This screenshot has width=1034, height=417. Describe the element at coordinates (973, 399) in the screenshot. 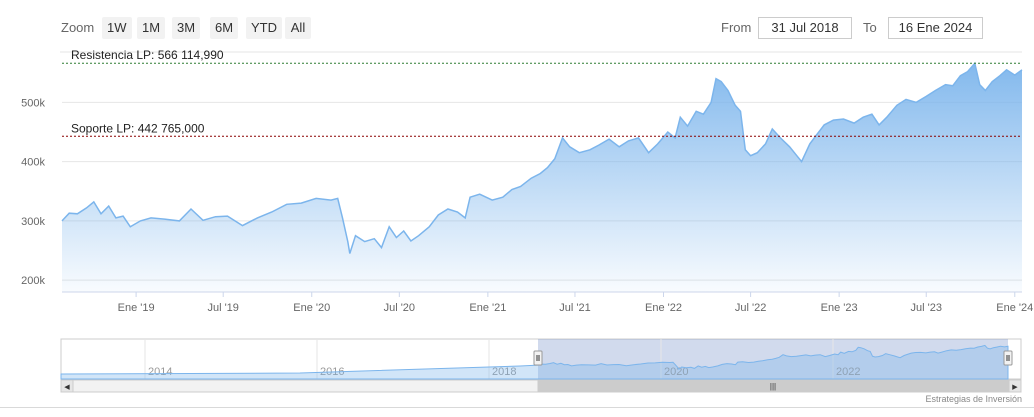

I see `chart-credit: Estrategias de Inversión` at that location.